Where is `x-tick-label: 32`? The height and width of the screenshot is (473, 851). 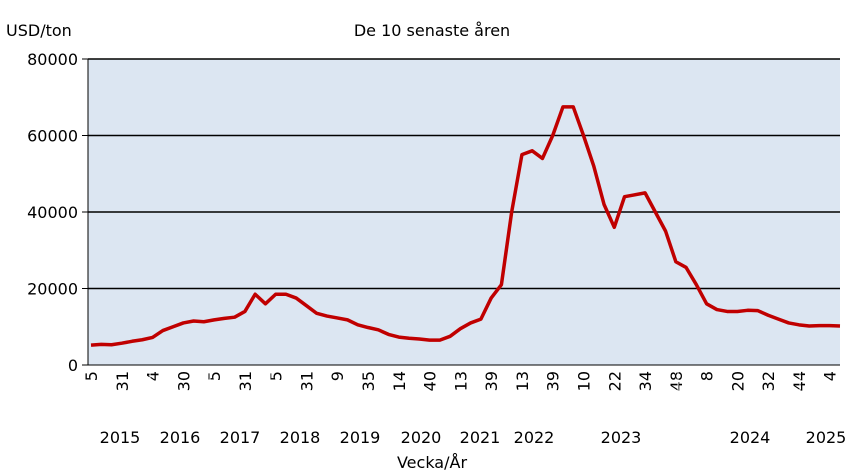
x-tick-label: 32 is located at coordinates (768, 381).